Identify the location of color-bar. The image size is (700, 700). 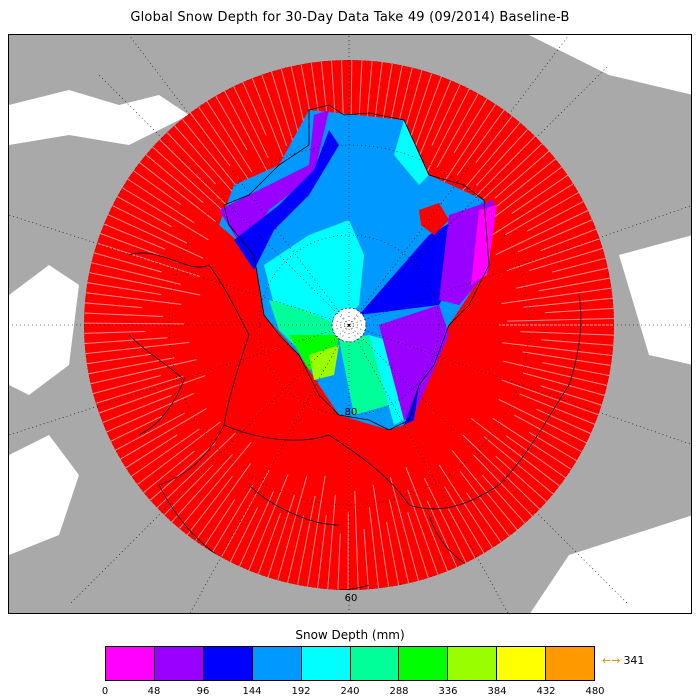
(350, 663).